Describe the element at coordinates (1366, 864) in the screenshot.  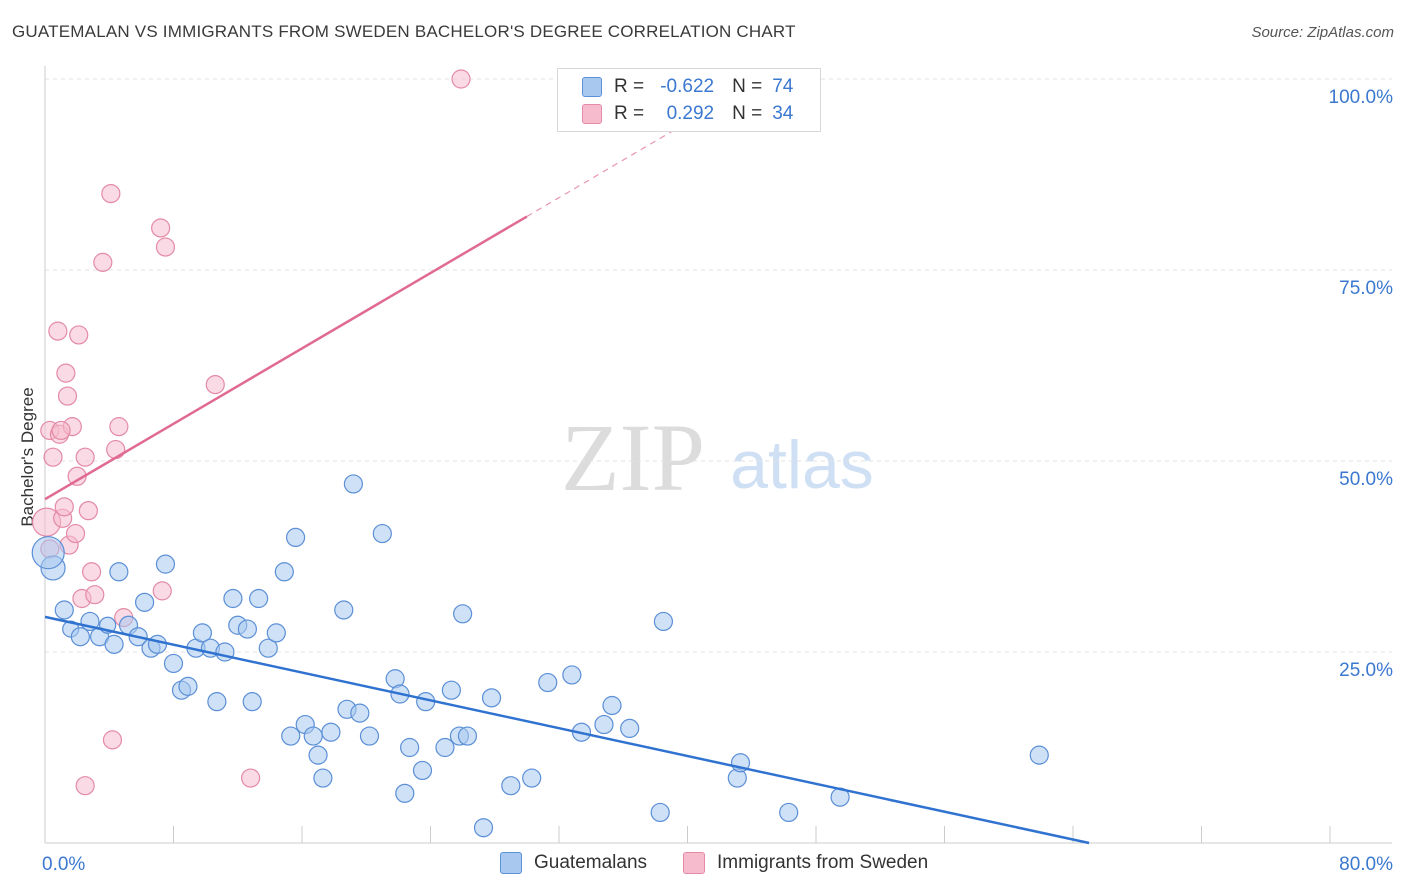
I see `x-tick-label-right: 80.0%` at that location.